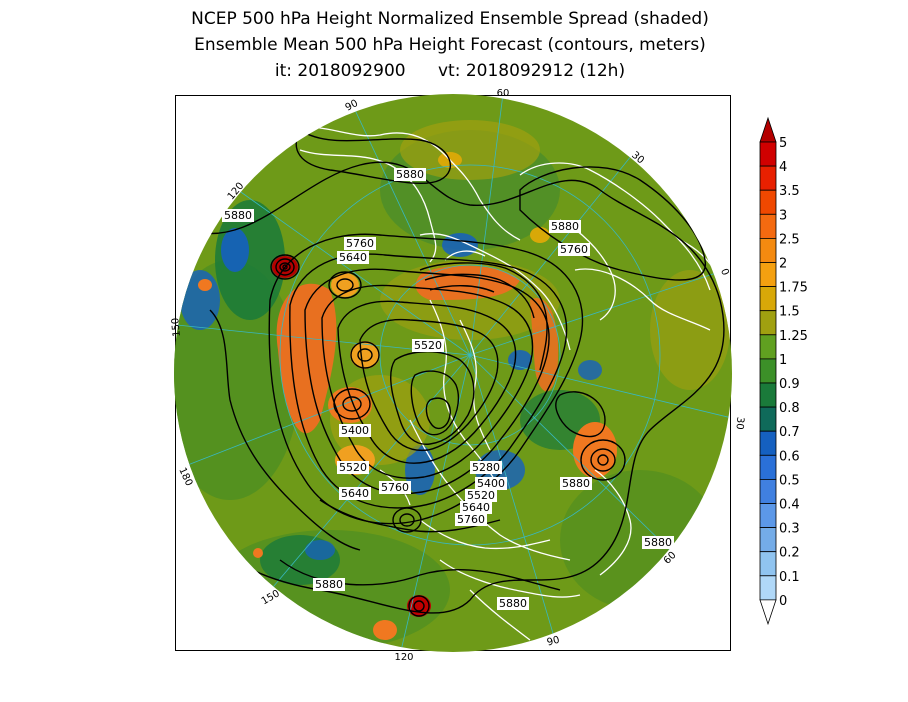  I want to click on title-line-3: it: 2018092900 vt: 2018092912 (12h), so click(450, 71).